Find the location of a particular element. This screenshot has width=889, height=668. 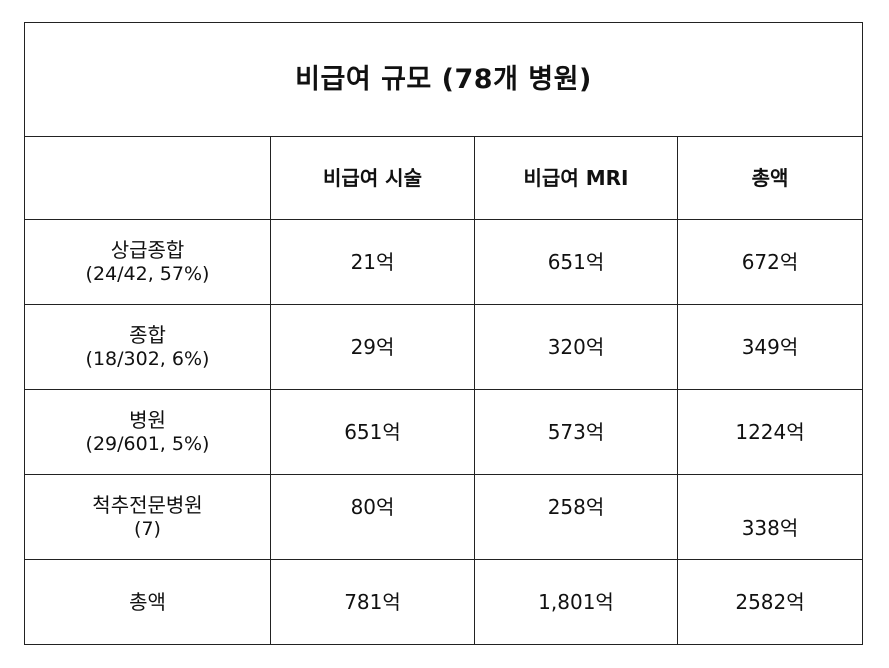

table-row: 종합 (18/302, 6%) 29억 320억 349억 is located at coordinates (443, 347).